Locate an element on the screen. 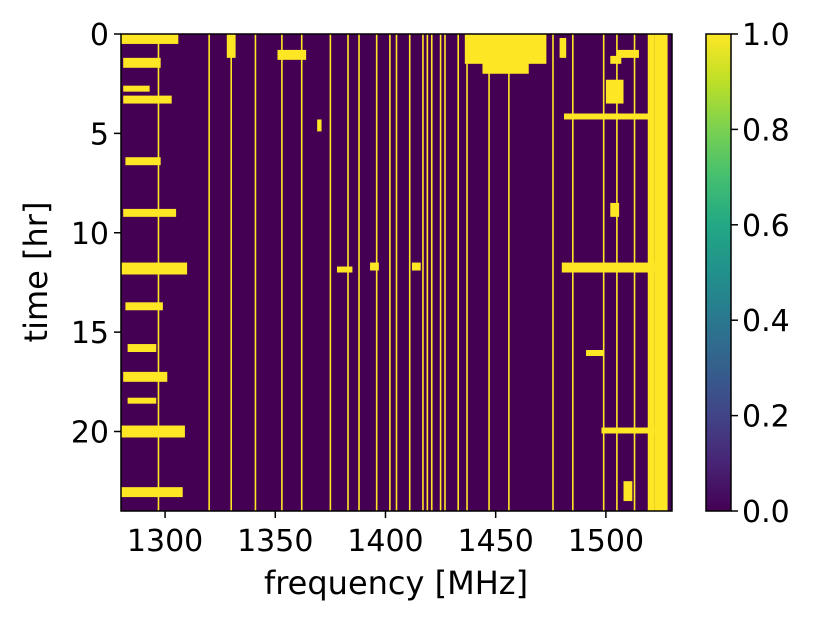 Image resolution: width=830 pixels, height=623 pixels. x-axis: 1300 1350 1400 1450 1500 is located at coordinates (385, 535).